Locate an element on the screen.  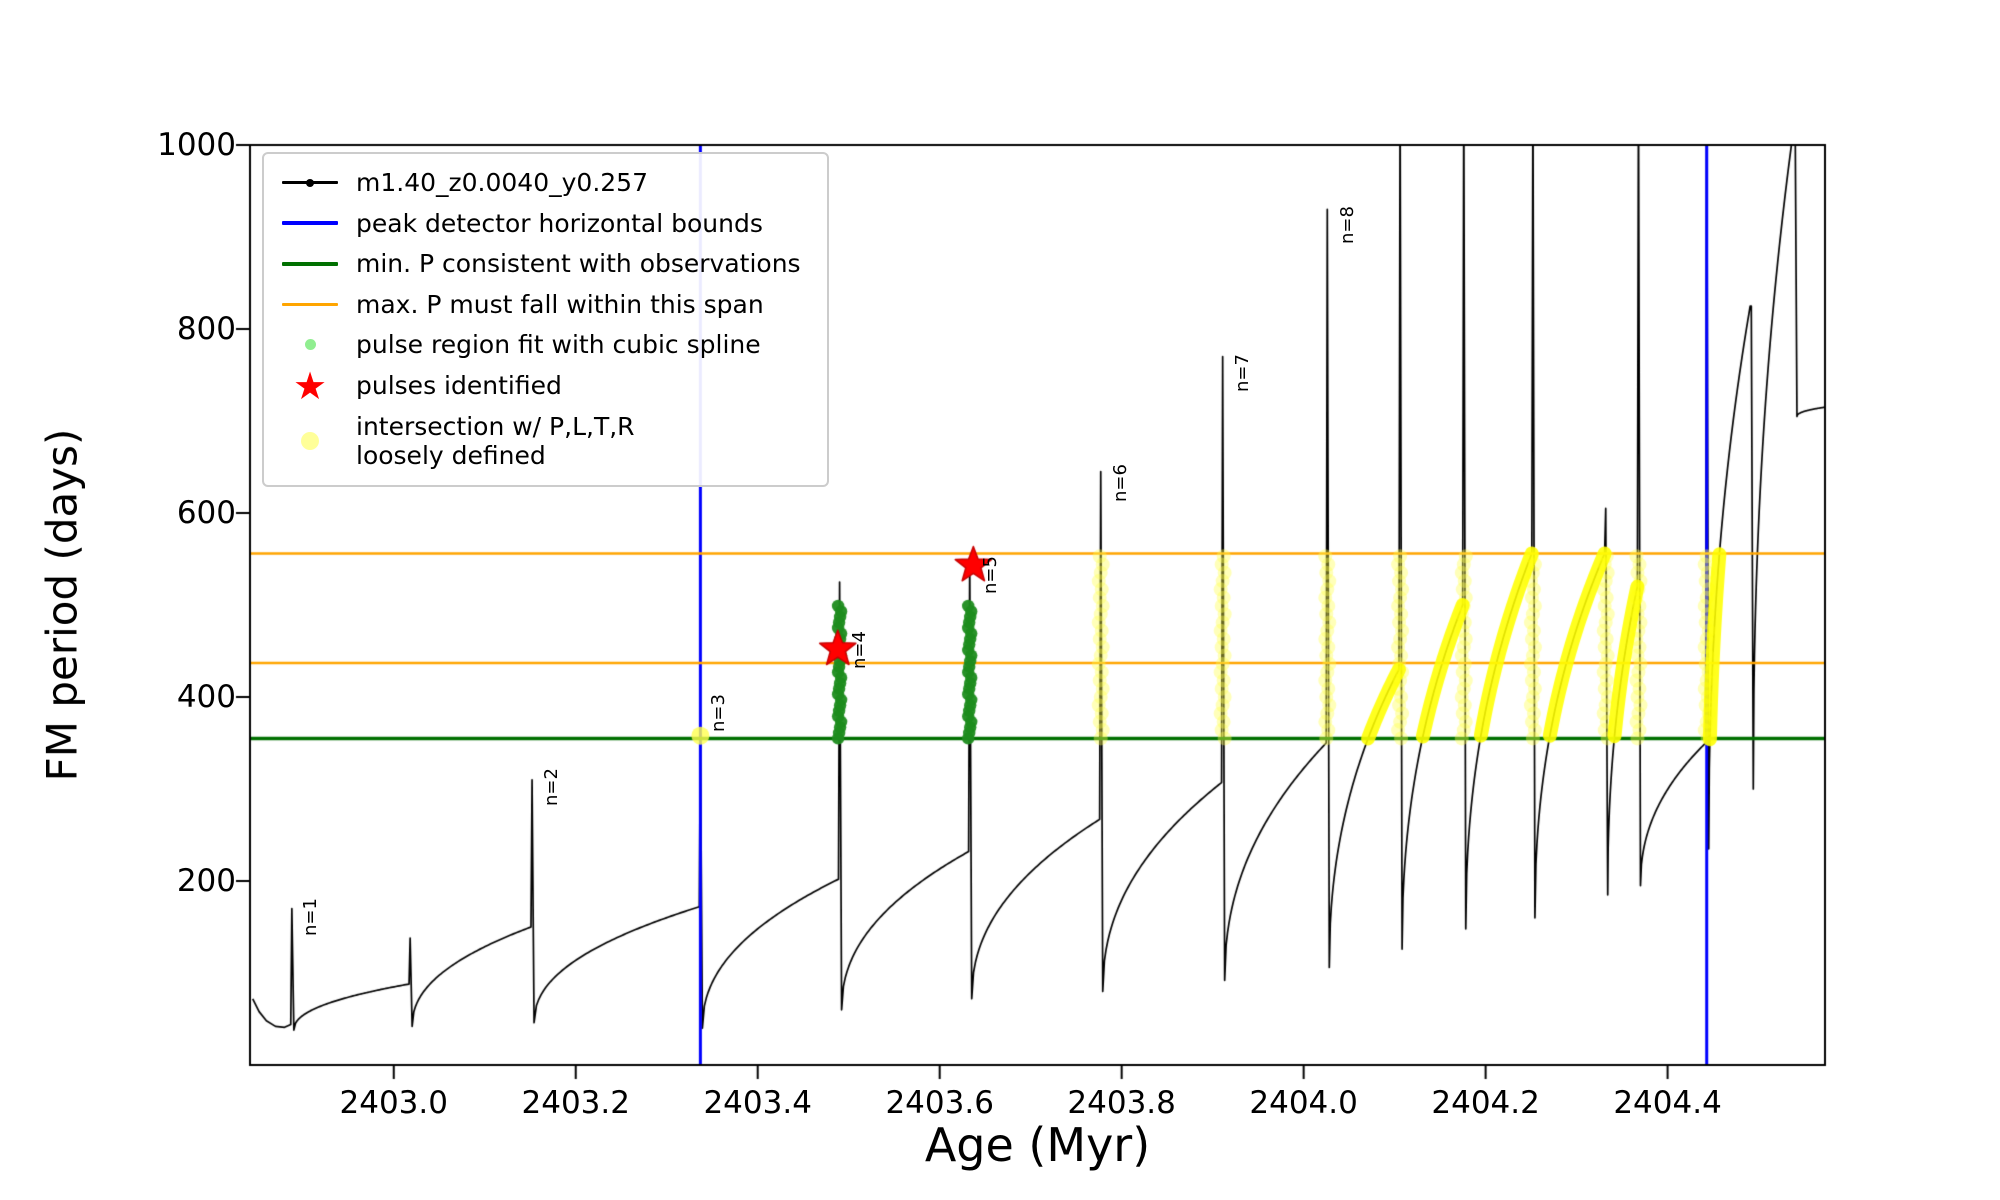
spline-dot is located at coordinates (310, 345).